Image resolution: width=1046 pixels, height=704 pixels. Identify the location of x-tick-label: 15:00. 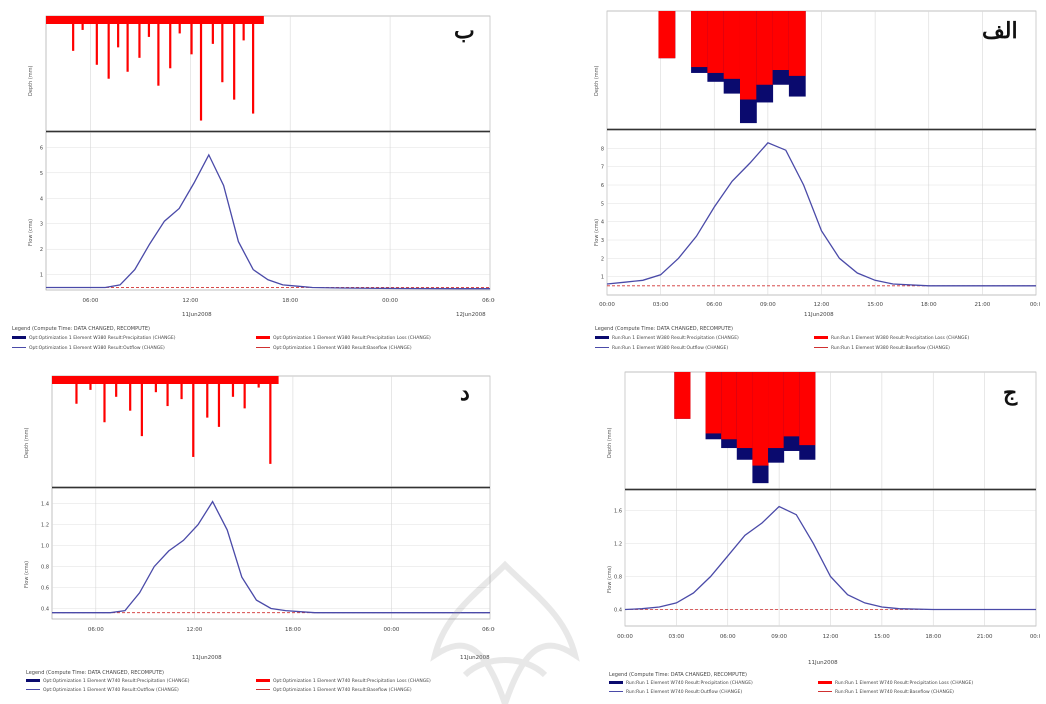
(882, 637).